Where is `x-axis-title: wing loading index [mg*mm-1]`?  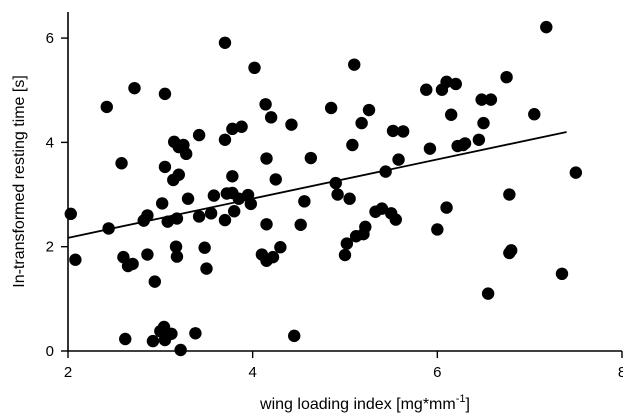 x-axis-title: wing loading index [mg*mm-1] is located at coordinates (364, 403).